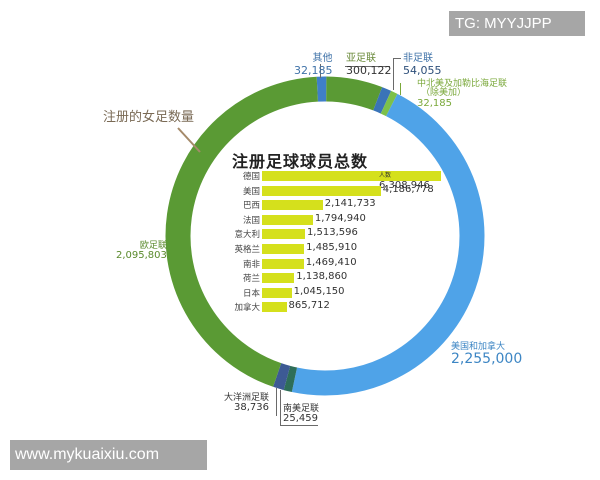 The height and width of the screenshot is (480, 600). What do you see at coordinates (299, 161) in the screenshot?
I see `bar-chart-title: 注册足球球员总数` at bounding box center [299, 161].